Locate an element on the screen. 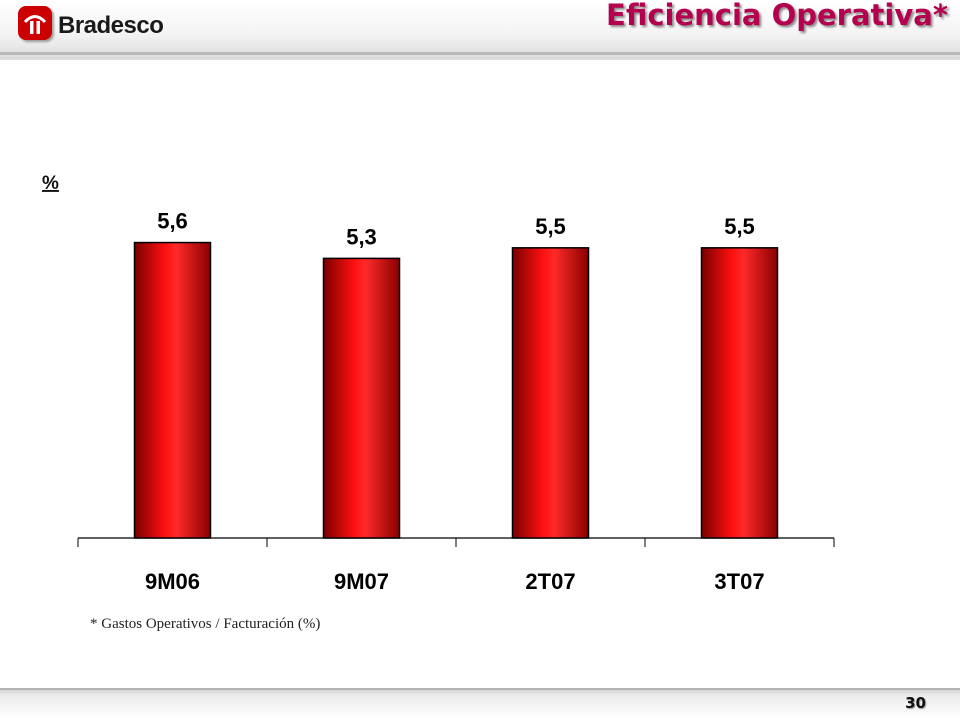 The image size is (960, 720). category-label: 9M07 is located at coordinates (361, 581).